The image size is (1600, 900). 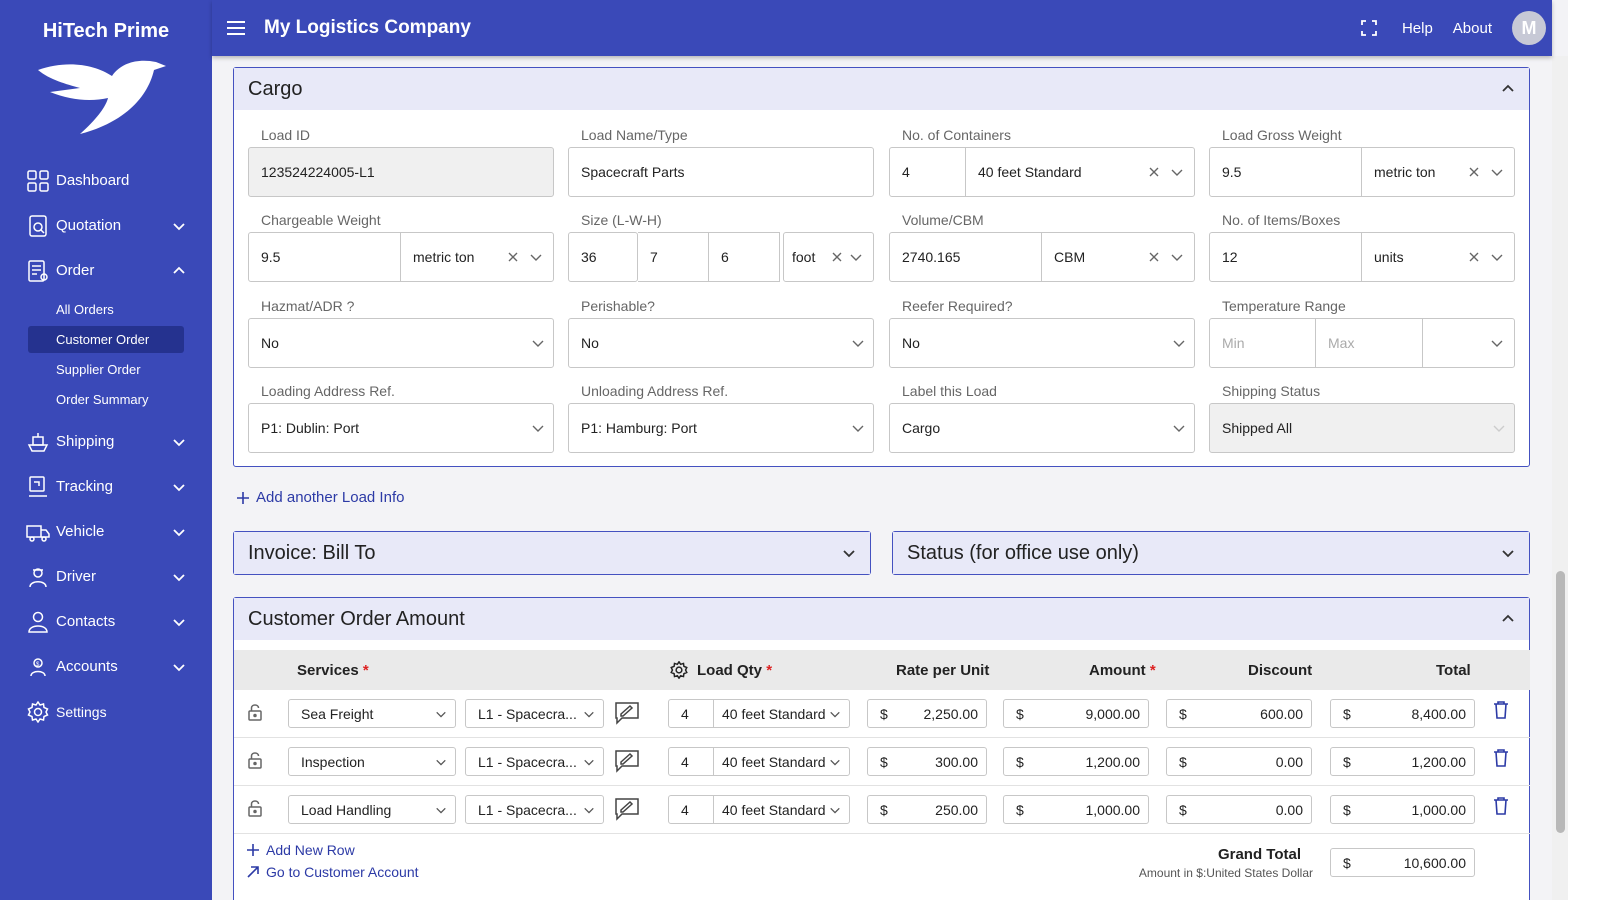 What do you see at coordinates (102, 97) in the screenshot?
I see `bird-logo-icon` at bounding box center [102, 97].